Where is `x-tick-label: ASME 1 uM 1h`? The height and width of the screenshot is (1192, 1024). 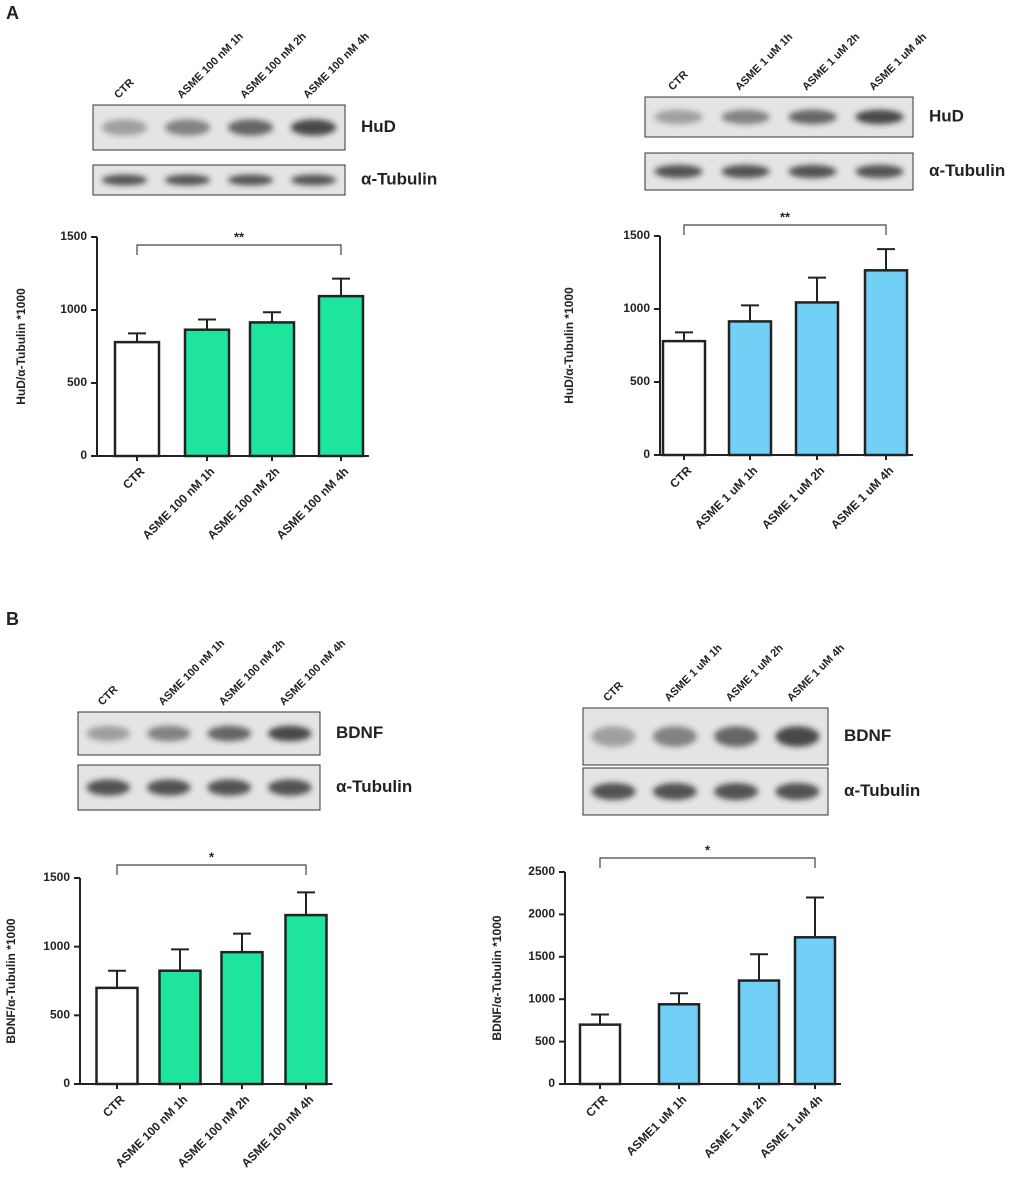
x-tick-label: ASME 1 uM 1h is located at coordinates (726, 497).